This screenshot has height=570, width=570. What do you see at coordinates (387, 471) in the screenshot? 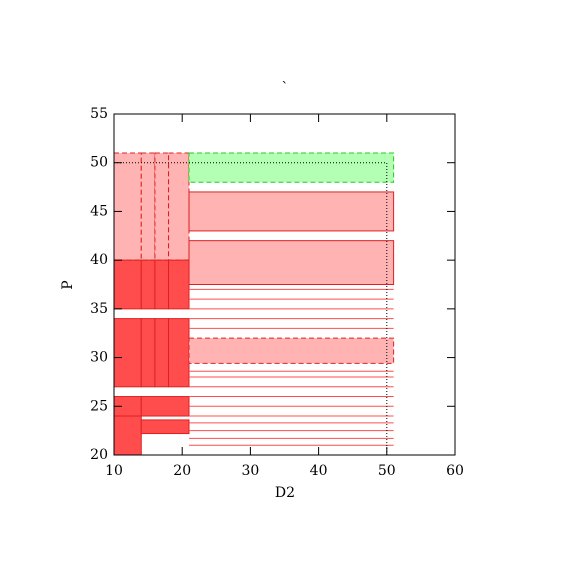
I see `x-tick-label: 50` at bounding box center [387, 471].